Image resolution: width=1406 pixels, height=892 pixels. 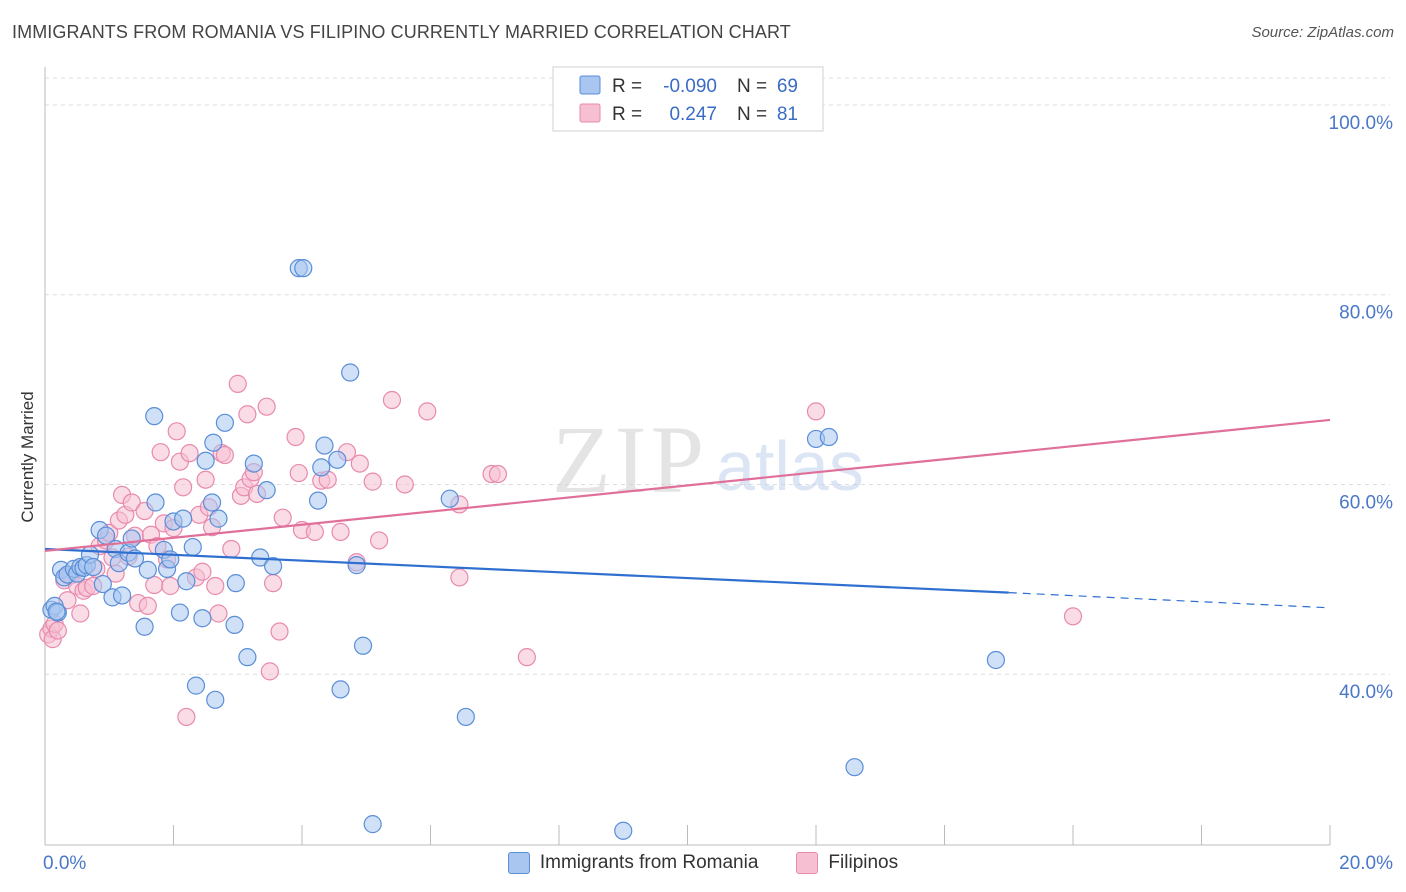 What do you see at coordinates (1361, 408) in the screenshot?
I see `y-tick-labels: 40.0% 60.0% 80.0% 100.0%` at bounding box center [1361, 408].